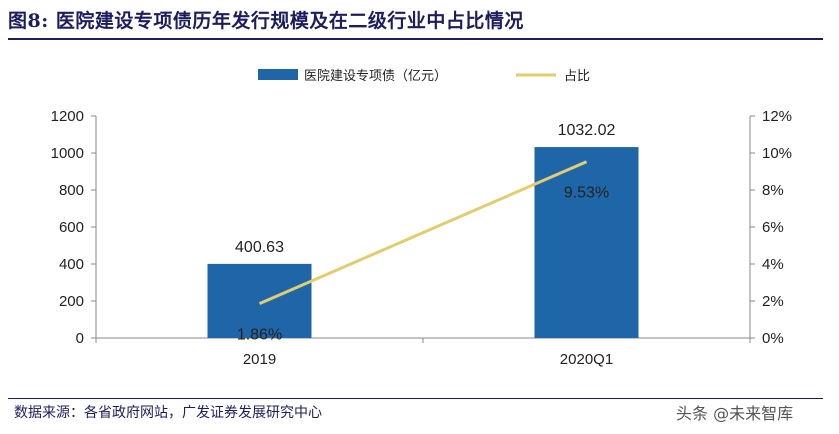 This screenshot has height=434, width=839. I want to click on y-left-tick-label: 400, so click(71, 264).